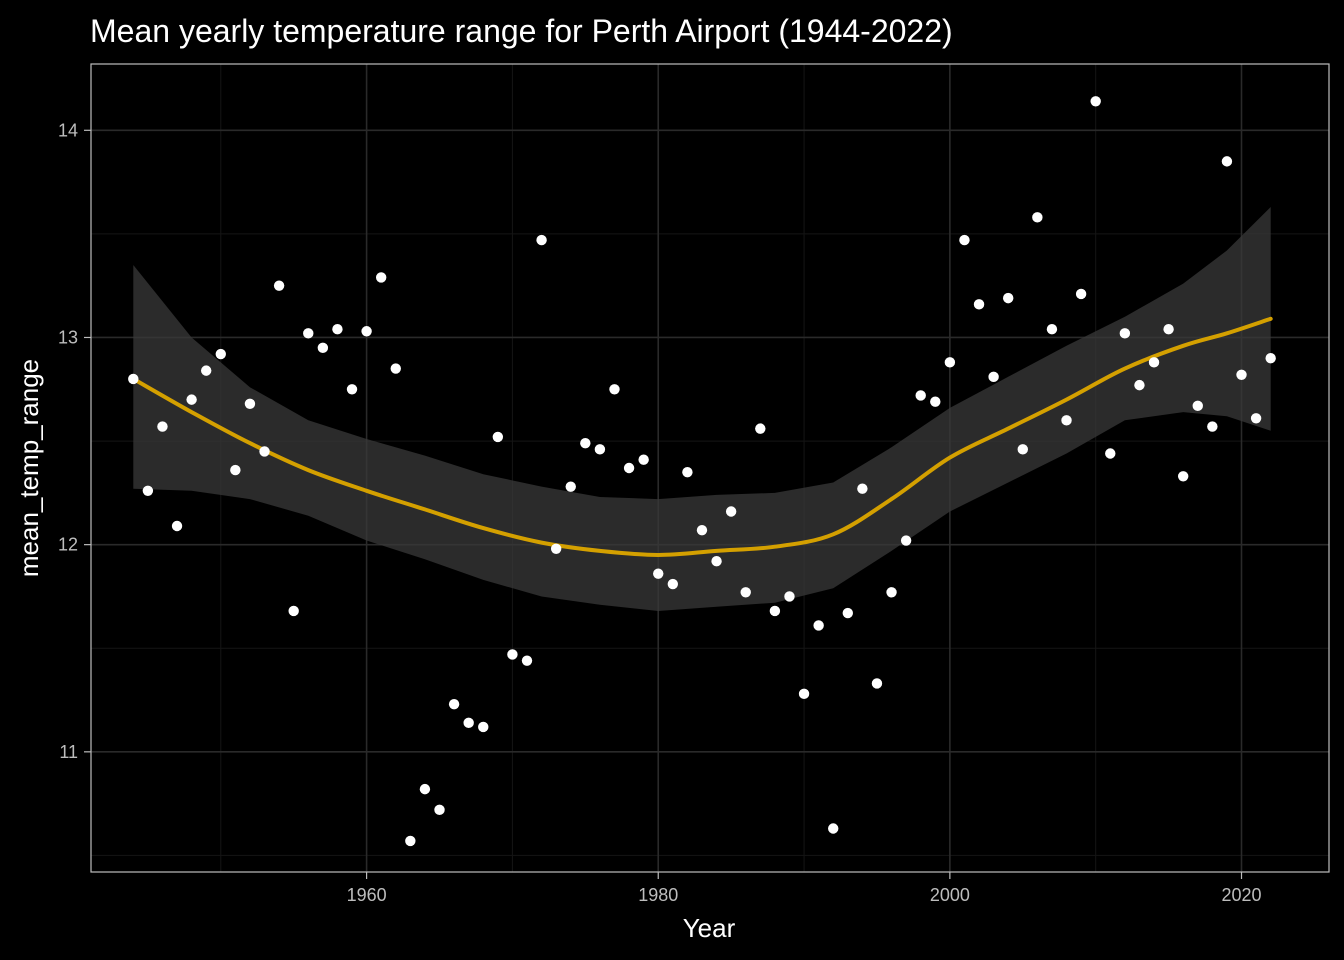  What do you see at coordinates (68, 130) in the screenshot?
I see `y-tick-label: 14` at bounding box center [68, 130].